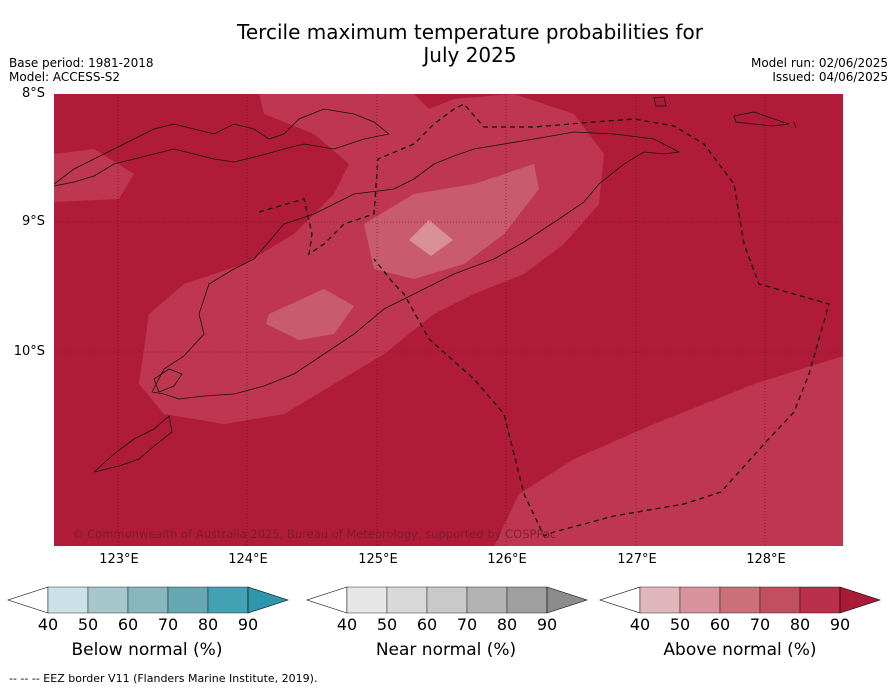  I want to click on lat-label-9s: 9°S, so click(33, 221).